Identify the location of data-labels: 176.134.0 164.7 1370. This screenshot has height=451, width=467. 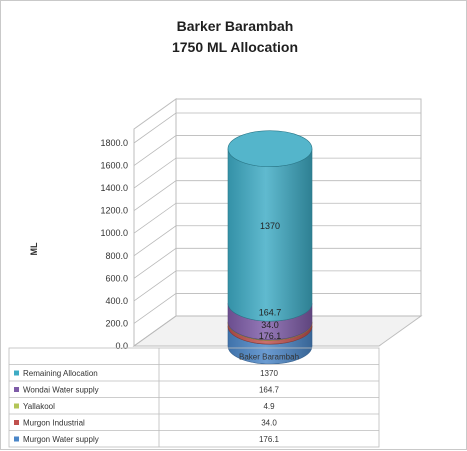
(270, 281).